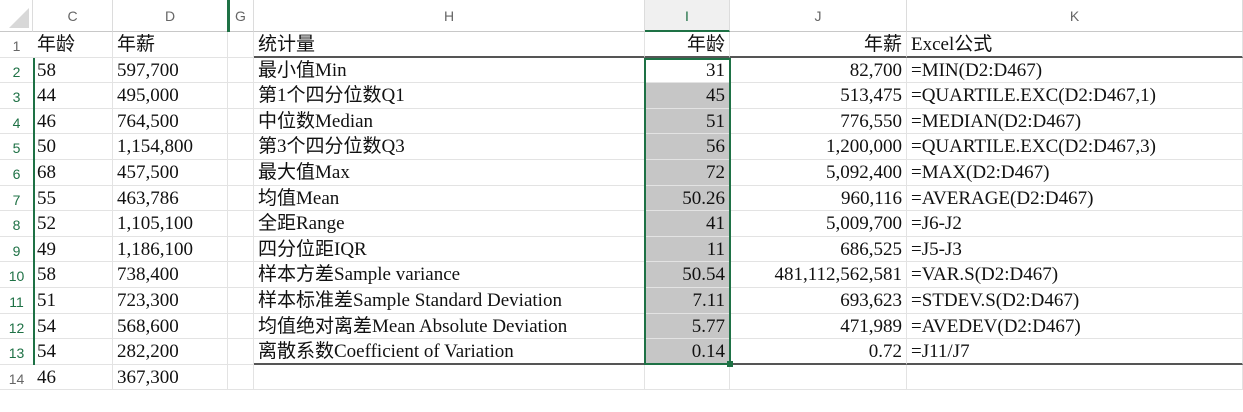 This screenshot has height=412, width=1243. Describe the element at coordinates (449, 147) in the screenshot. I see `stat-name-cell: 第3个四分位数Q3` at that location.